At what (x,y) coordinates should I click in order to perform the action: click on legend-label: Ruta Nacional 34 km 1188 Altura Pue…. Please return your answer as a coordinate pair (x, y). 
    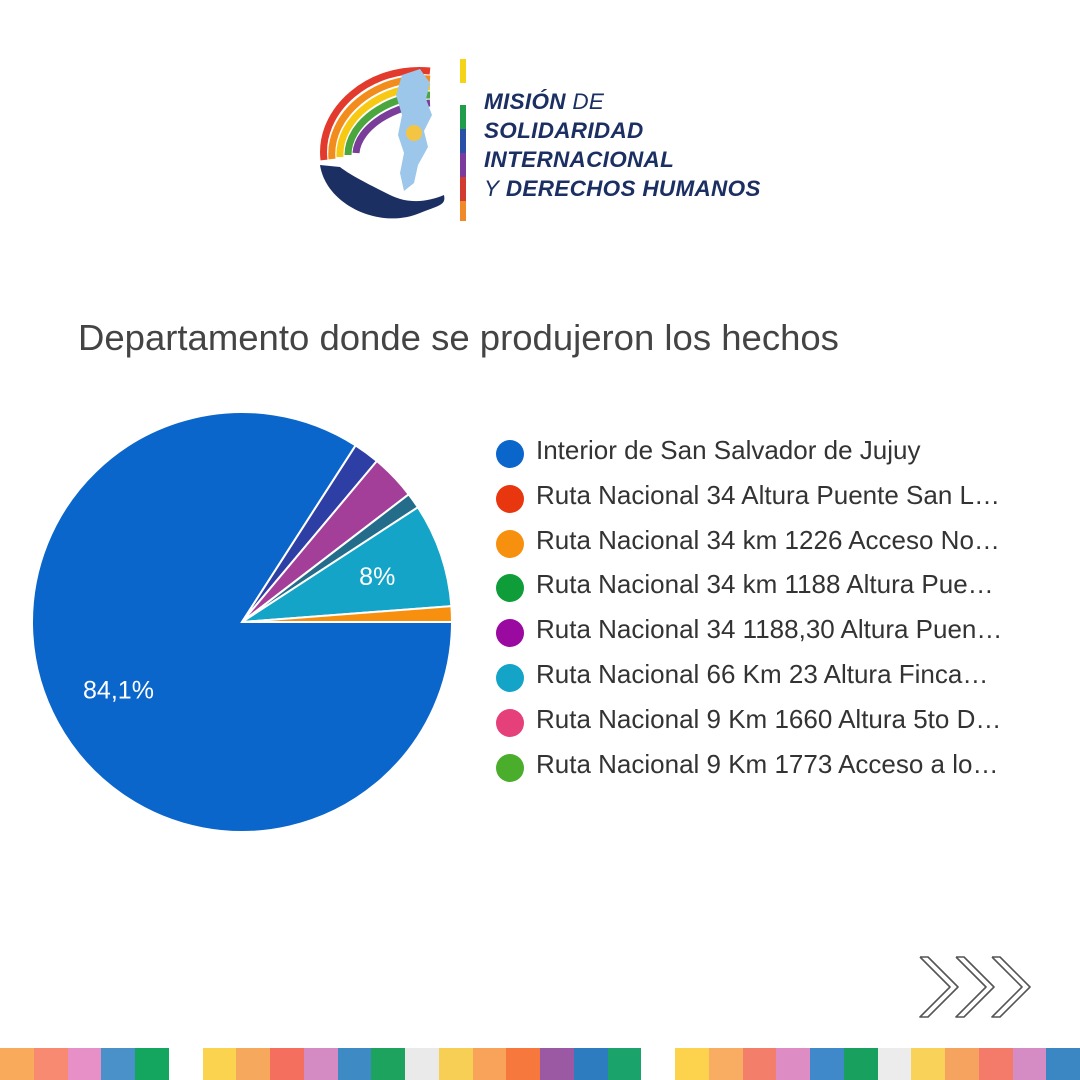
    Looking at the image, I should click on (765, 584).